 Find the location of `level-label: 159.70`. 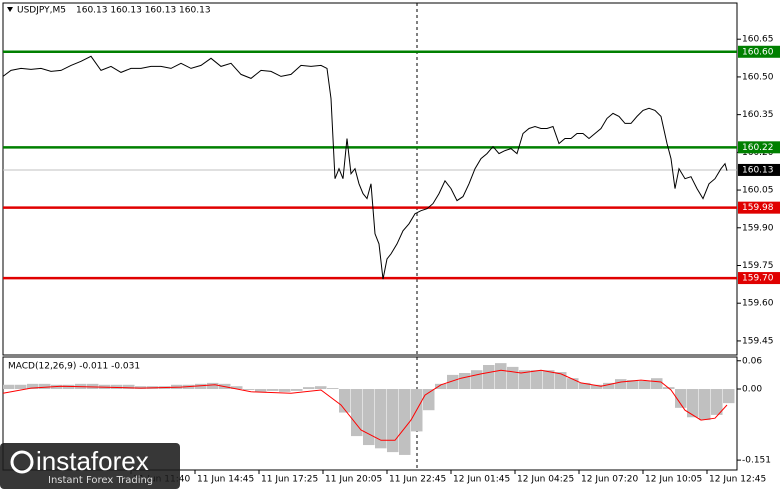

level-label: 159.70 is located at coordinates (758, 279).